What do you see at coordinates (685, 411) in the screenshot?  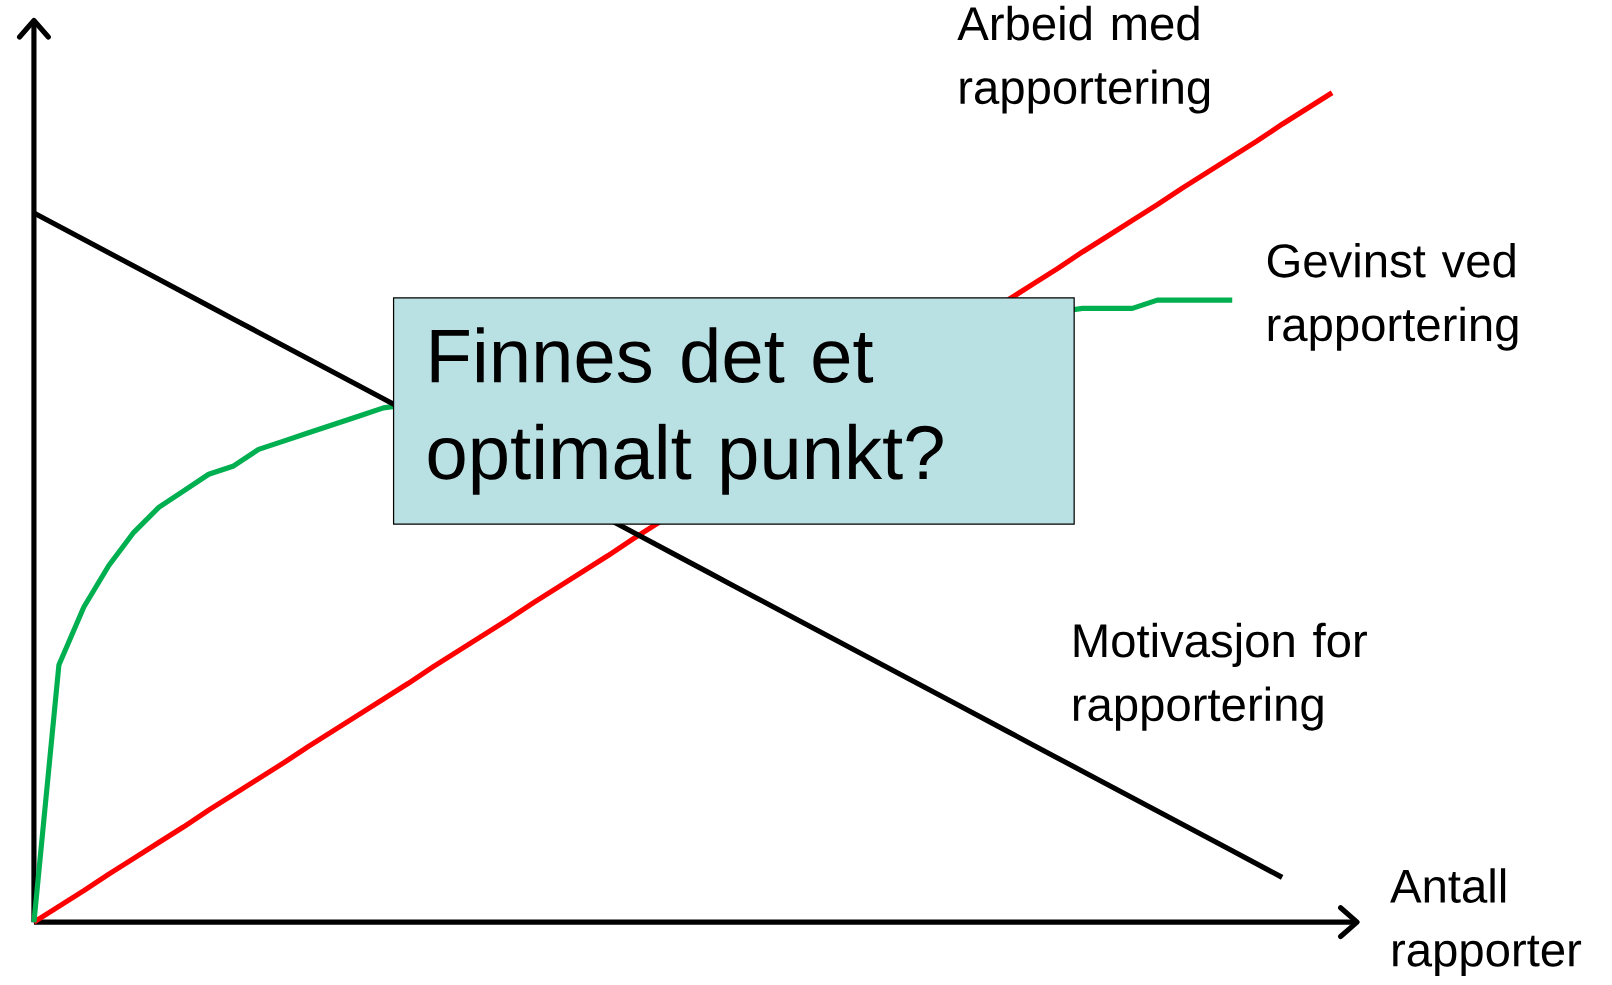 I see `annotation: Finnes det et optimalt punkt?` at bounding box center [685, 411].